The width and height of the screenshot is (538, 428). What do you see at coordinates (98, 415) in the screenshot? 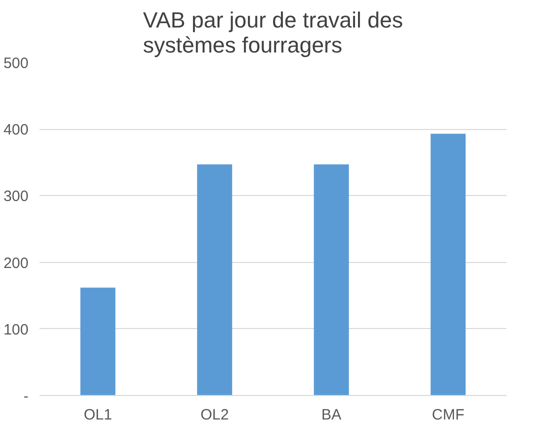
I see `x-tick-label: OL1` at bounding box center [98, 415].